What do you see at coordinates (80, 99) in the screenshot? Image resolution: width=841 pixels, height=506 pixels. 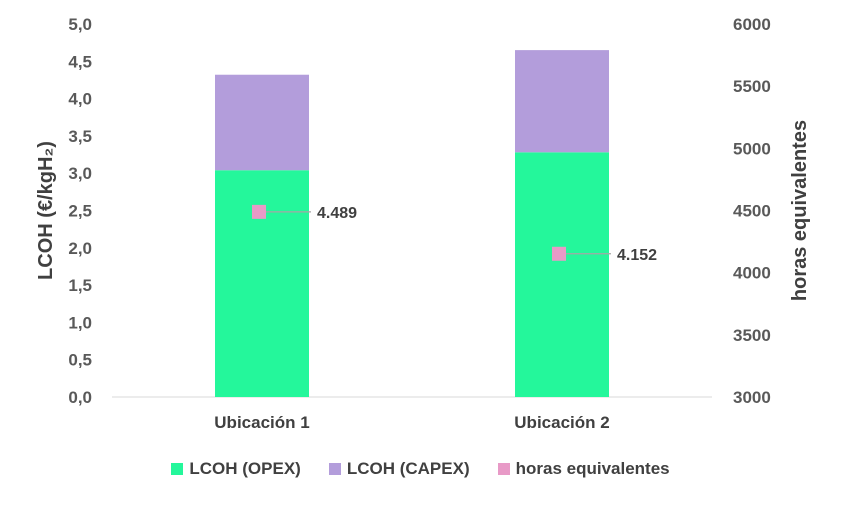 I see `y-tick-label: 4,0` at bounding box center [80, 99].